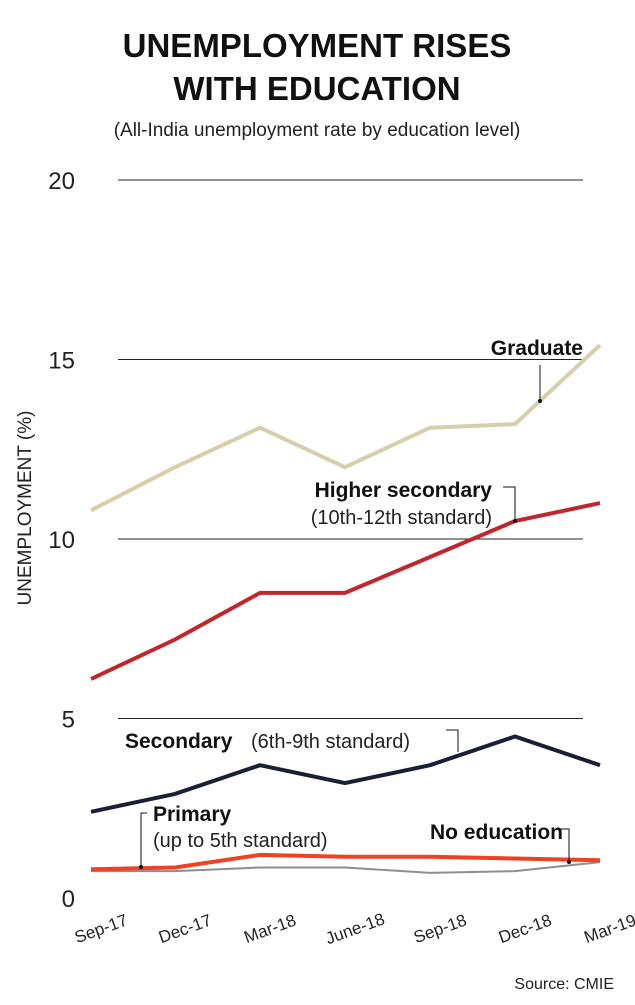 The width and height of the screenshot is (635, 1005). What do you see at coordinates (345, 774) in the screenshot?
I see `series-line-secondary` at bounding box center [345, 774].